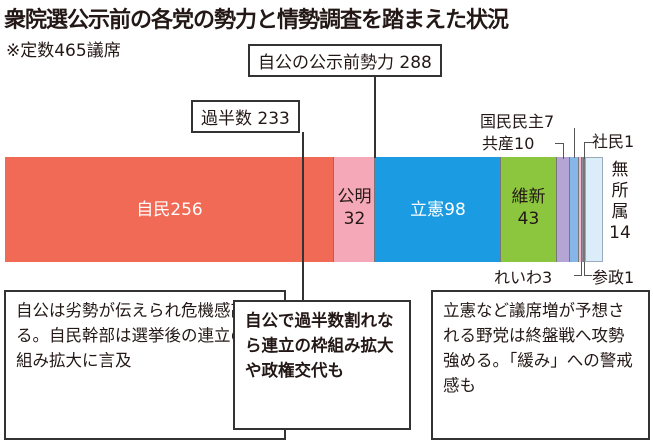 The height and width of the screenshot is (442, 653). Describe the element at coordinates (523, 277) in the screenshot. I see `label-reiwa: れいわ3` at that location.